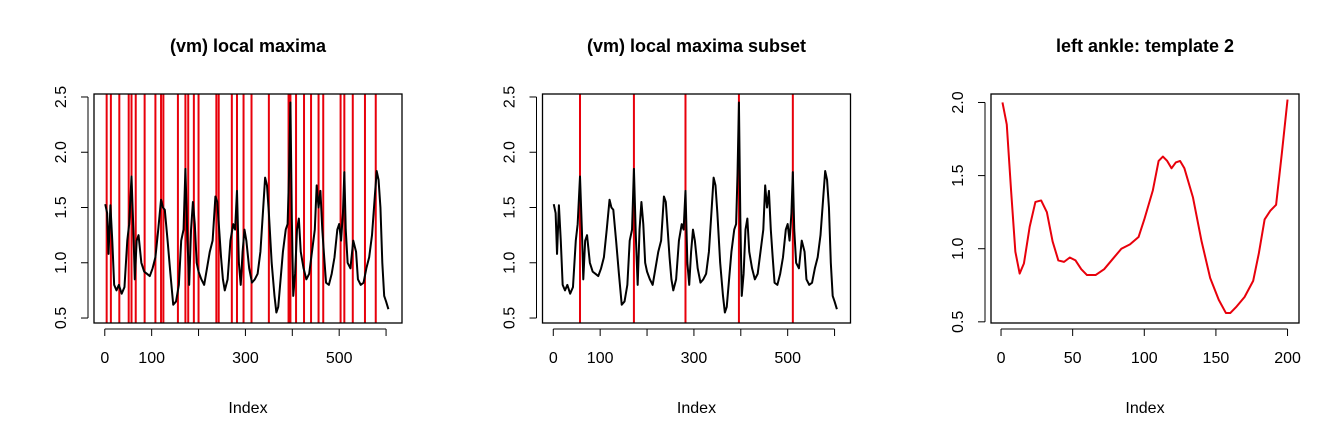 The height and width of the screenshot is (441, 1344). Describe the element at coordinates (1287, 358) in the screenshot. I see `x-tick-label: 200` at that location.